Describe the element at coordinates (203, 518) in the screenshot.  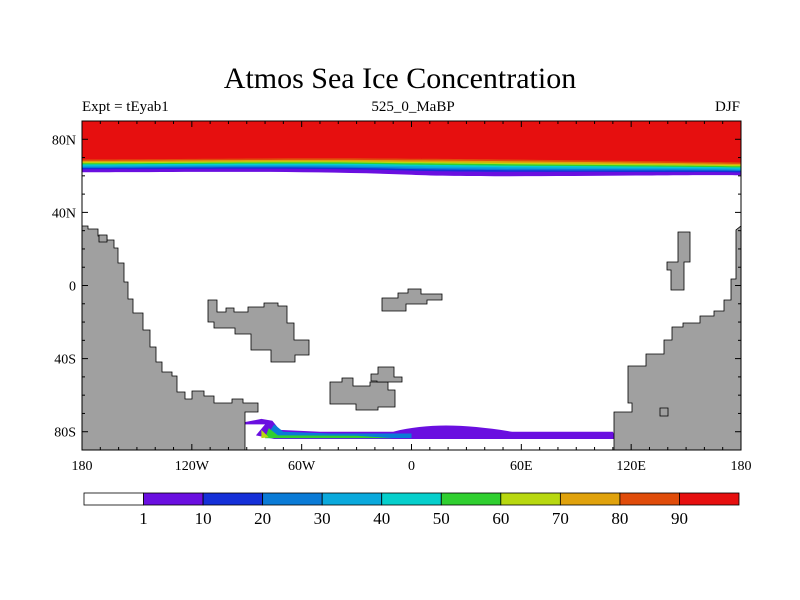
I see `colorbar-label: 10` at that location.